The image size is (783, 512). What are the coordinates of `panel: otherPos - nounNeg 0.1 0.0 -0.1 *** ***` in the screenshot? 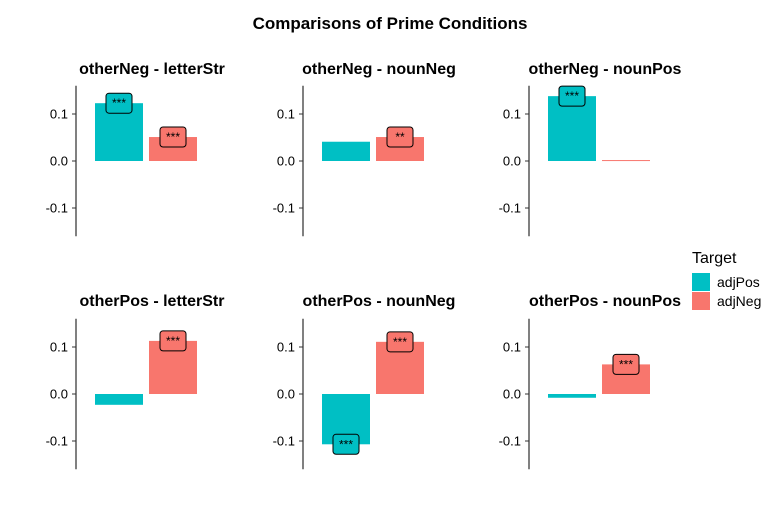 It's located at (364, 381).